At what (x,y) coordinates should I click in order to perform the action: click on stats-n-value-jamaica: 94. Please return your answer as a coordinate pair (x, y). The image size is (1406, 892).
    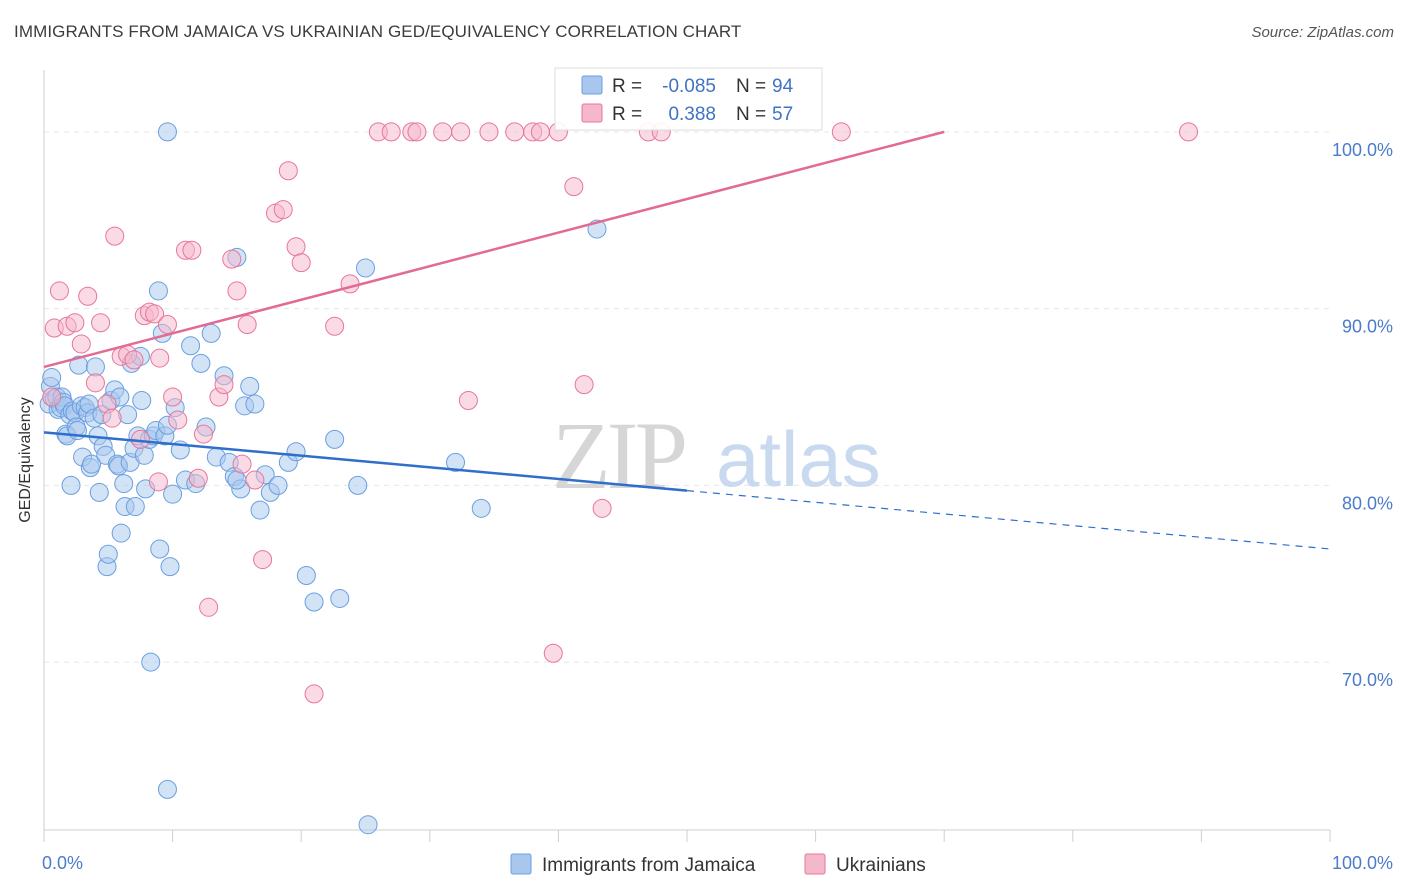
    Looking at the image, I should click on (783, 86).